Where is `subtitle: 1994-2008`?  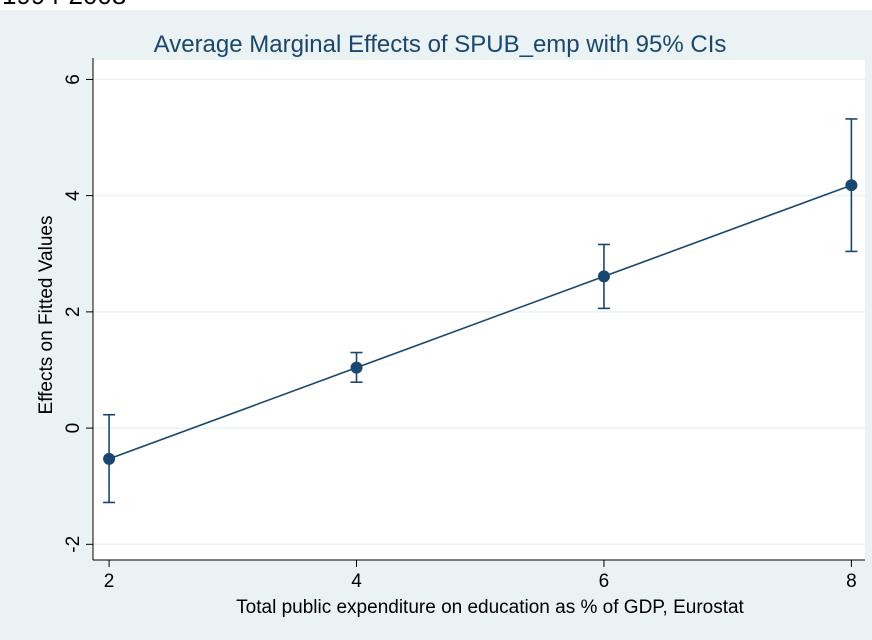 subtitle: 1994-2008 is located at coordinates (64, 5).